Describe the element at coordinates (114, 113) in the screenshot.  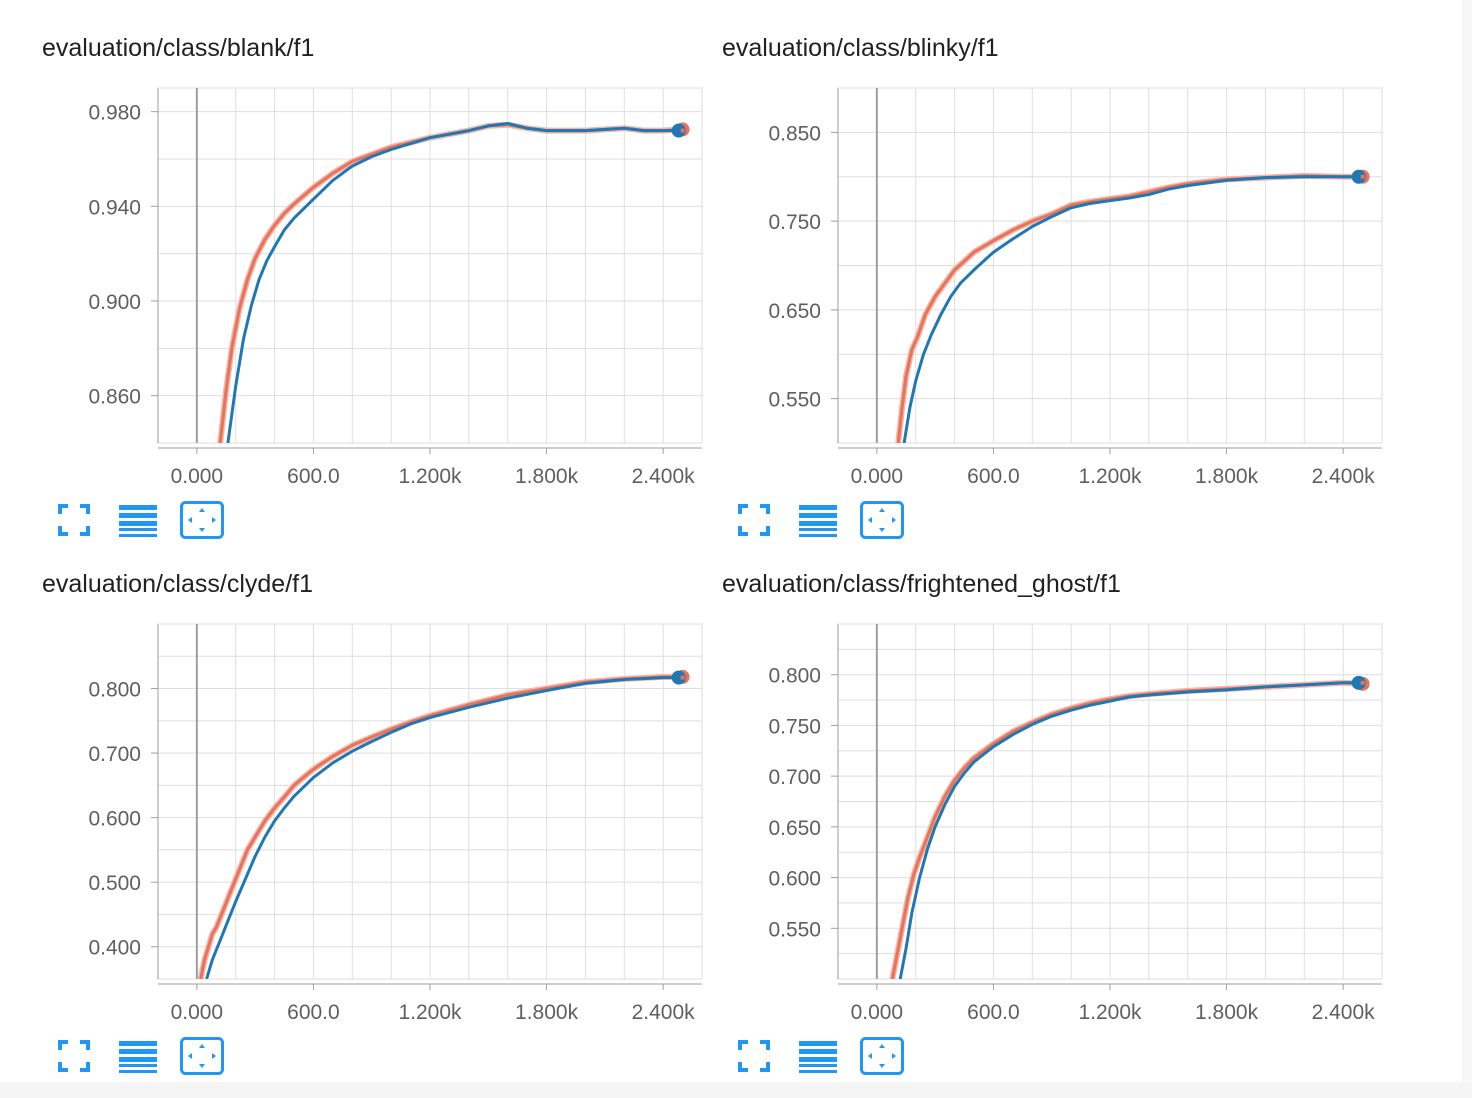
I see `y-tick-label: 0.980` at that location.